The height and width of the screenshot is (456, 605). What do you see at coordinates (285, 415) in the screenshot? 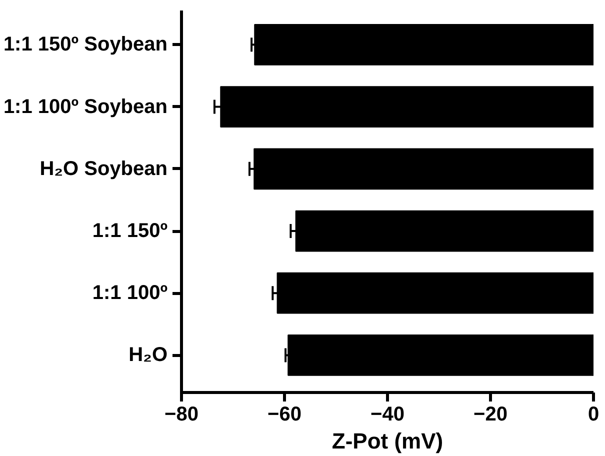
I see `x-tick-label: −60` at bounding box center [285, 415].